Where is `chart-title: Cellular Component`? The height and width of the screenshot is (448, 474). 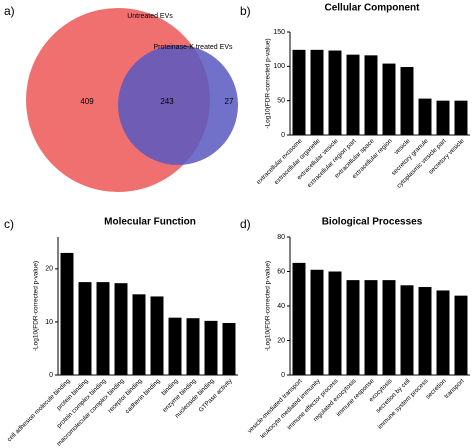 chart-title: Cellular Component is located at coordinates (372, 8).